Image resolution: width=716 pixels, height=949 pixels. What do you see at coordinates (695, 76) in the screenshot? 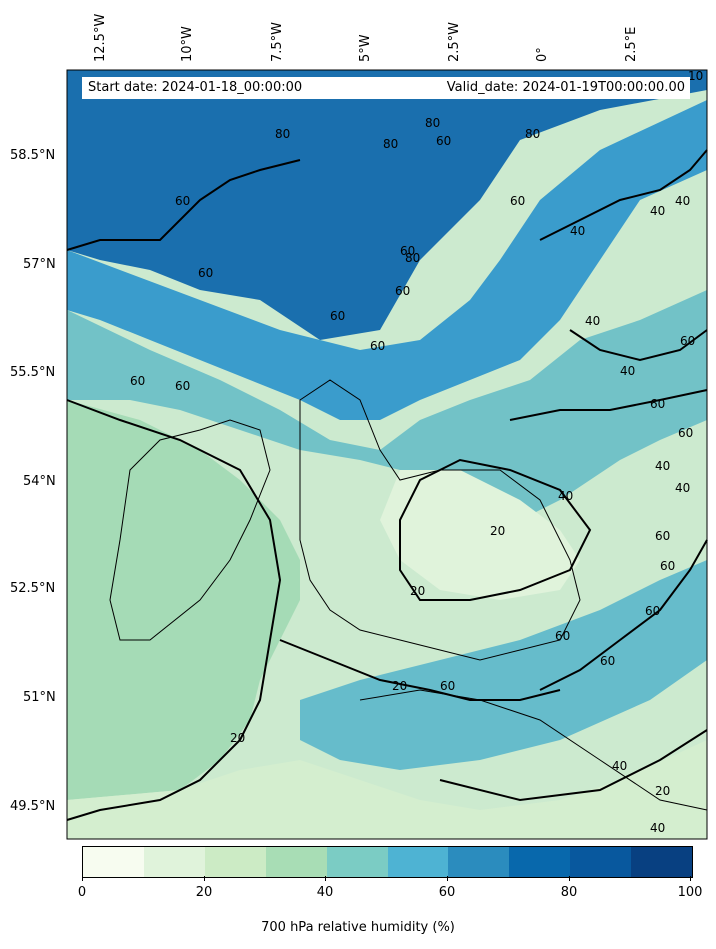
I see `contour-label: 10` at bounding box center [695, 76].